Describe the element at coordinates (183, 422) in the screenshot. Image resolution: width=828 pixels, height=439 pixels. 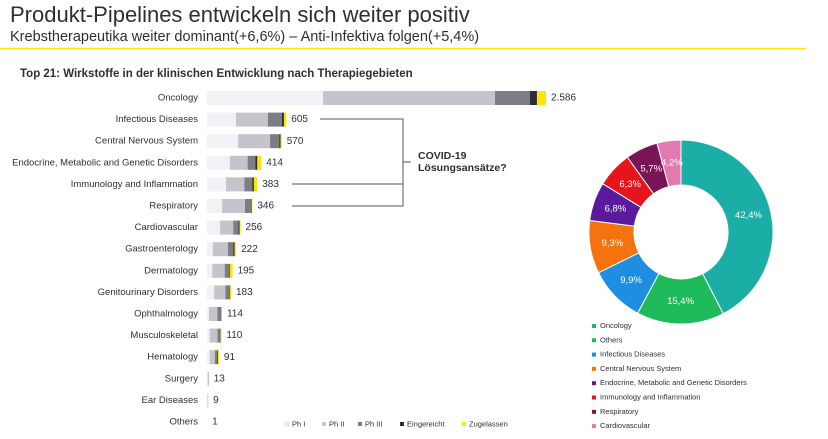
I see `category-label: Others` at that location.